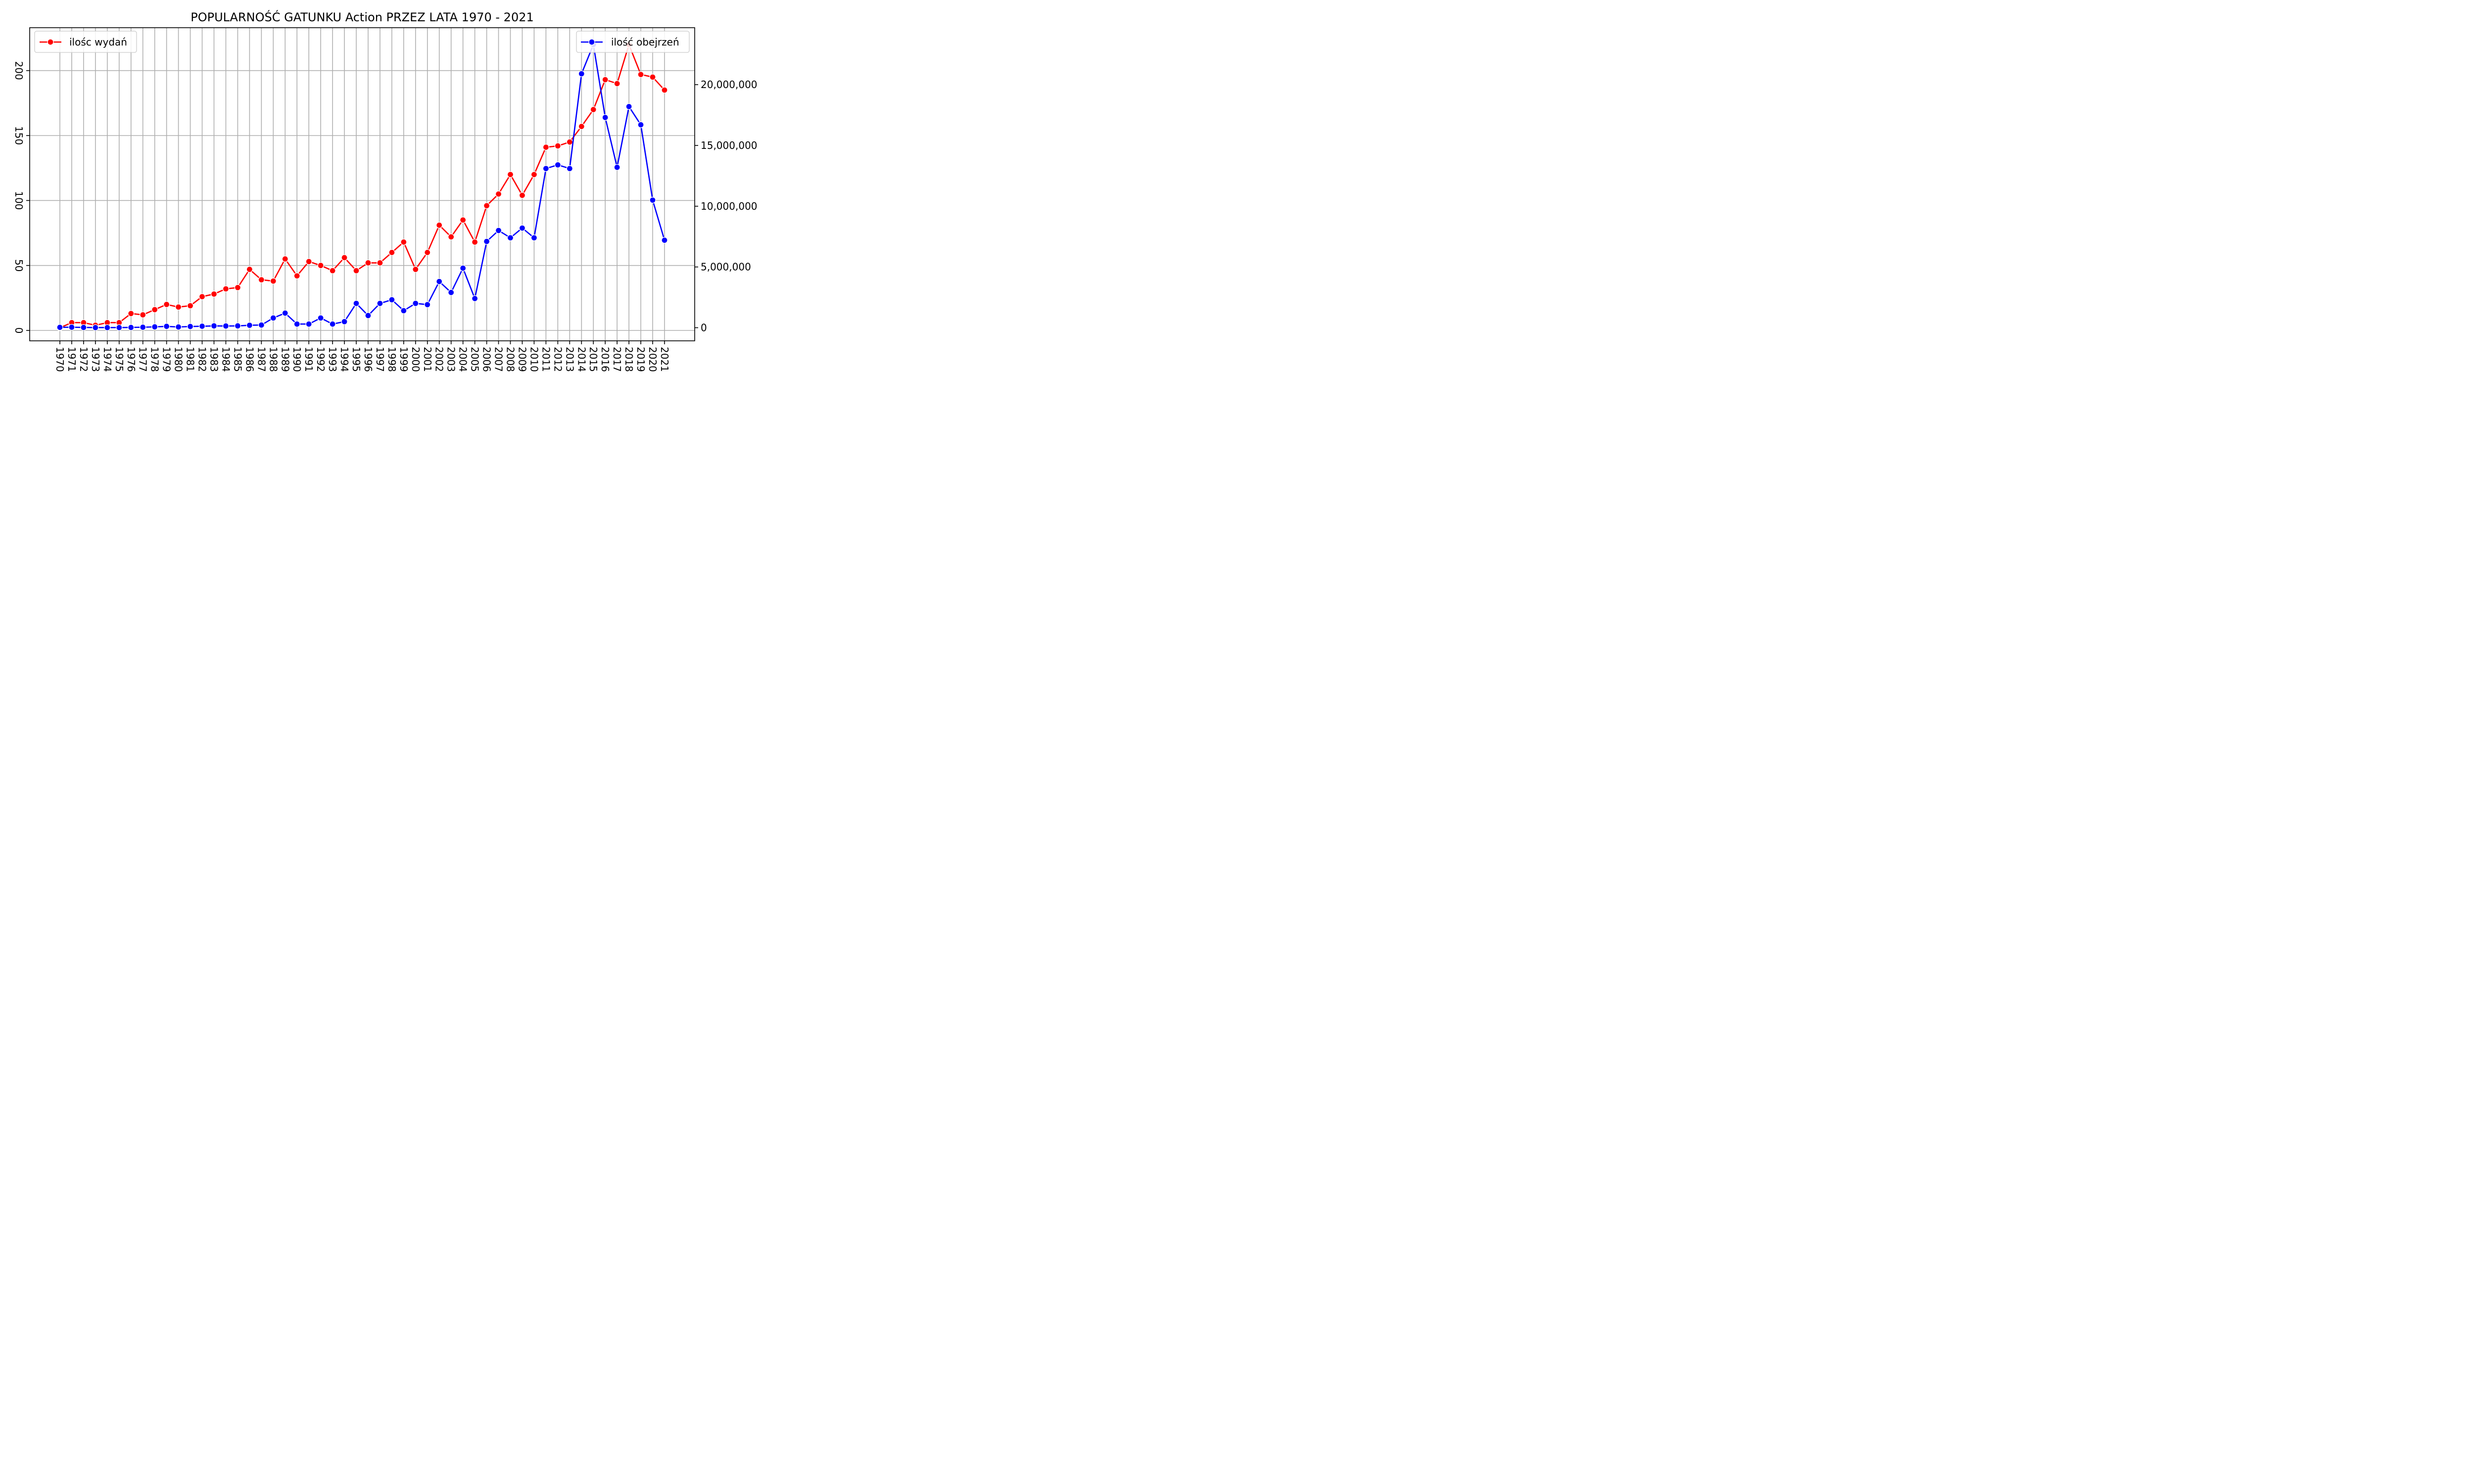  Describe the element at coordinates (546, 359) in the screenshot. I see `x-tick-label: 2011` at that location.